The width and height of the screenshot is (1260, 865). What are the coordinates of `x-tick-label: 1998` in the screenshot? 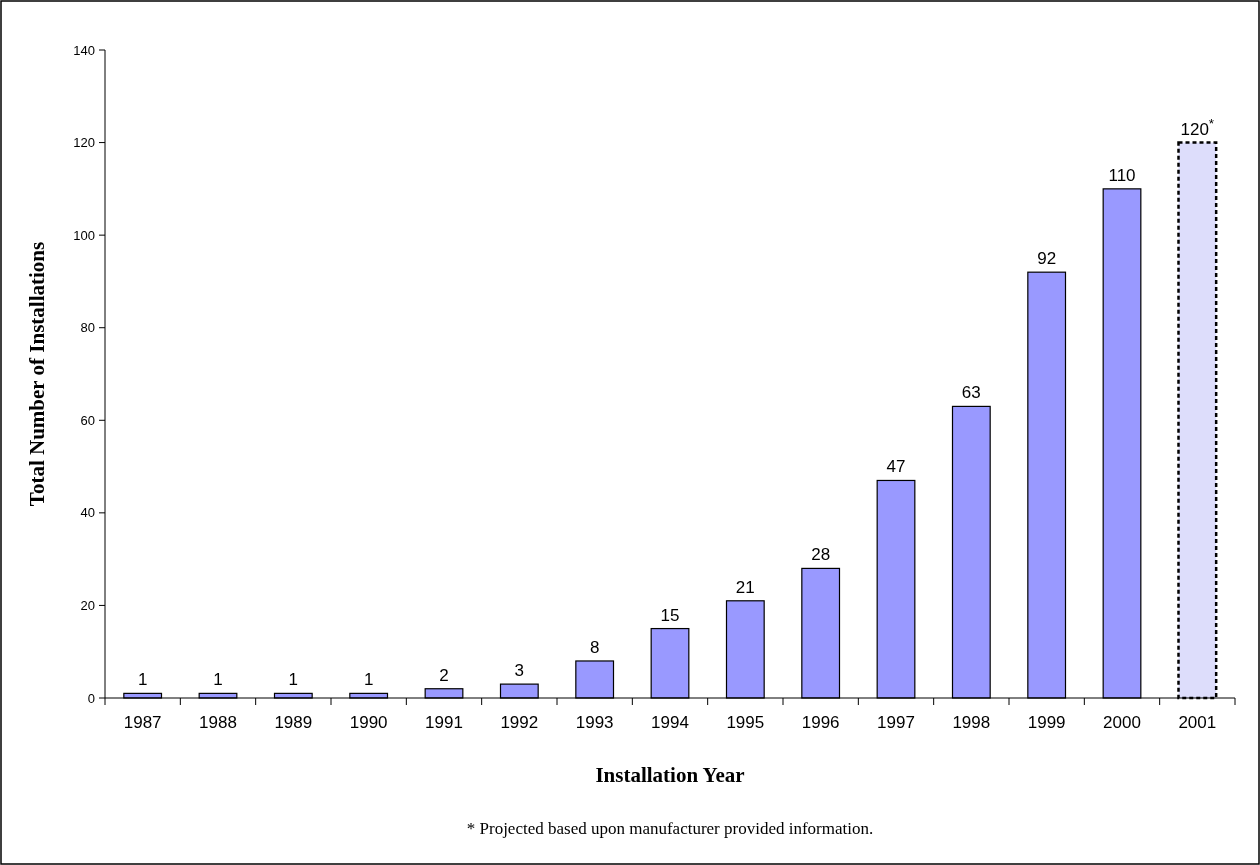 It's located at (971, 722).